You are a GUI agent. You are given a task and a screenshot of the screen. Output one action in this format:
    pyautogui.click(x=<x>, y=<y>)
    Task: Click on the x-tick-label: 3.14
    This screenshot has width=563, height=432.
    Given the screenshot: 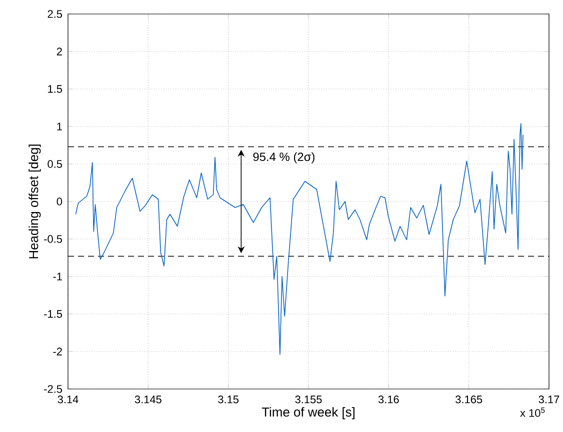 What is the action you would take?
    pyautogui.click(x=68, y=400)
    